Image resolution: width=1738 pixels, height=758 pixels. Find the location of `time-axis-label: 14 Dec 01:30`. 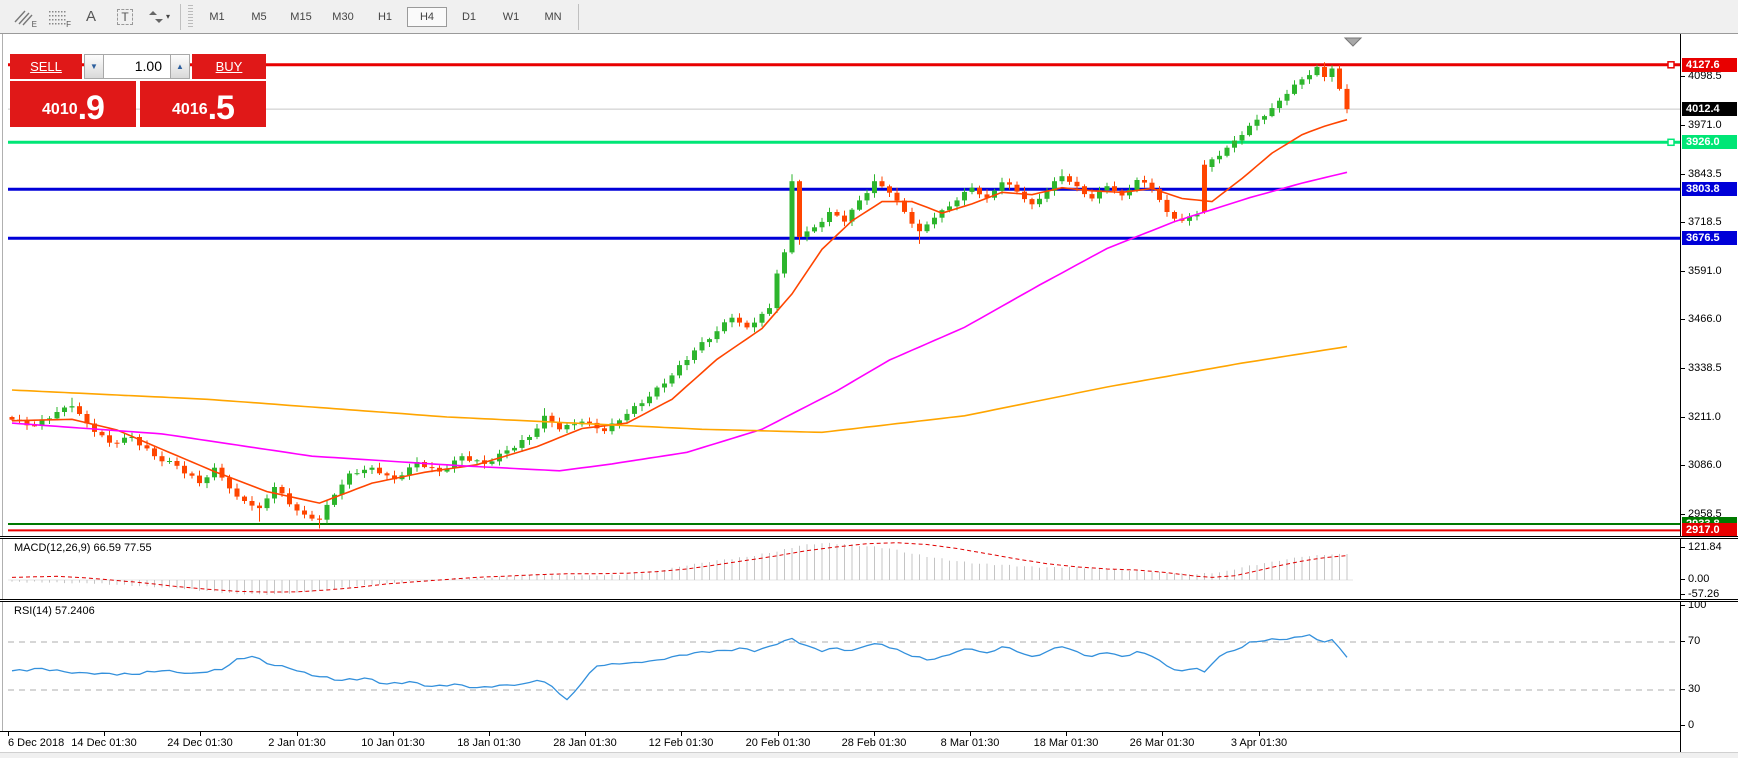

time-axis-label: 14 Dec 01:30 is located at coordinates (104, 743).